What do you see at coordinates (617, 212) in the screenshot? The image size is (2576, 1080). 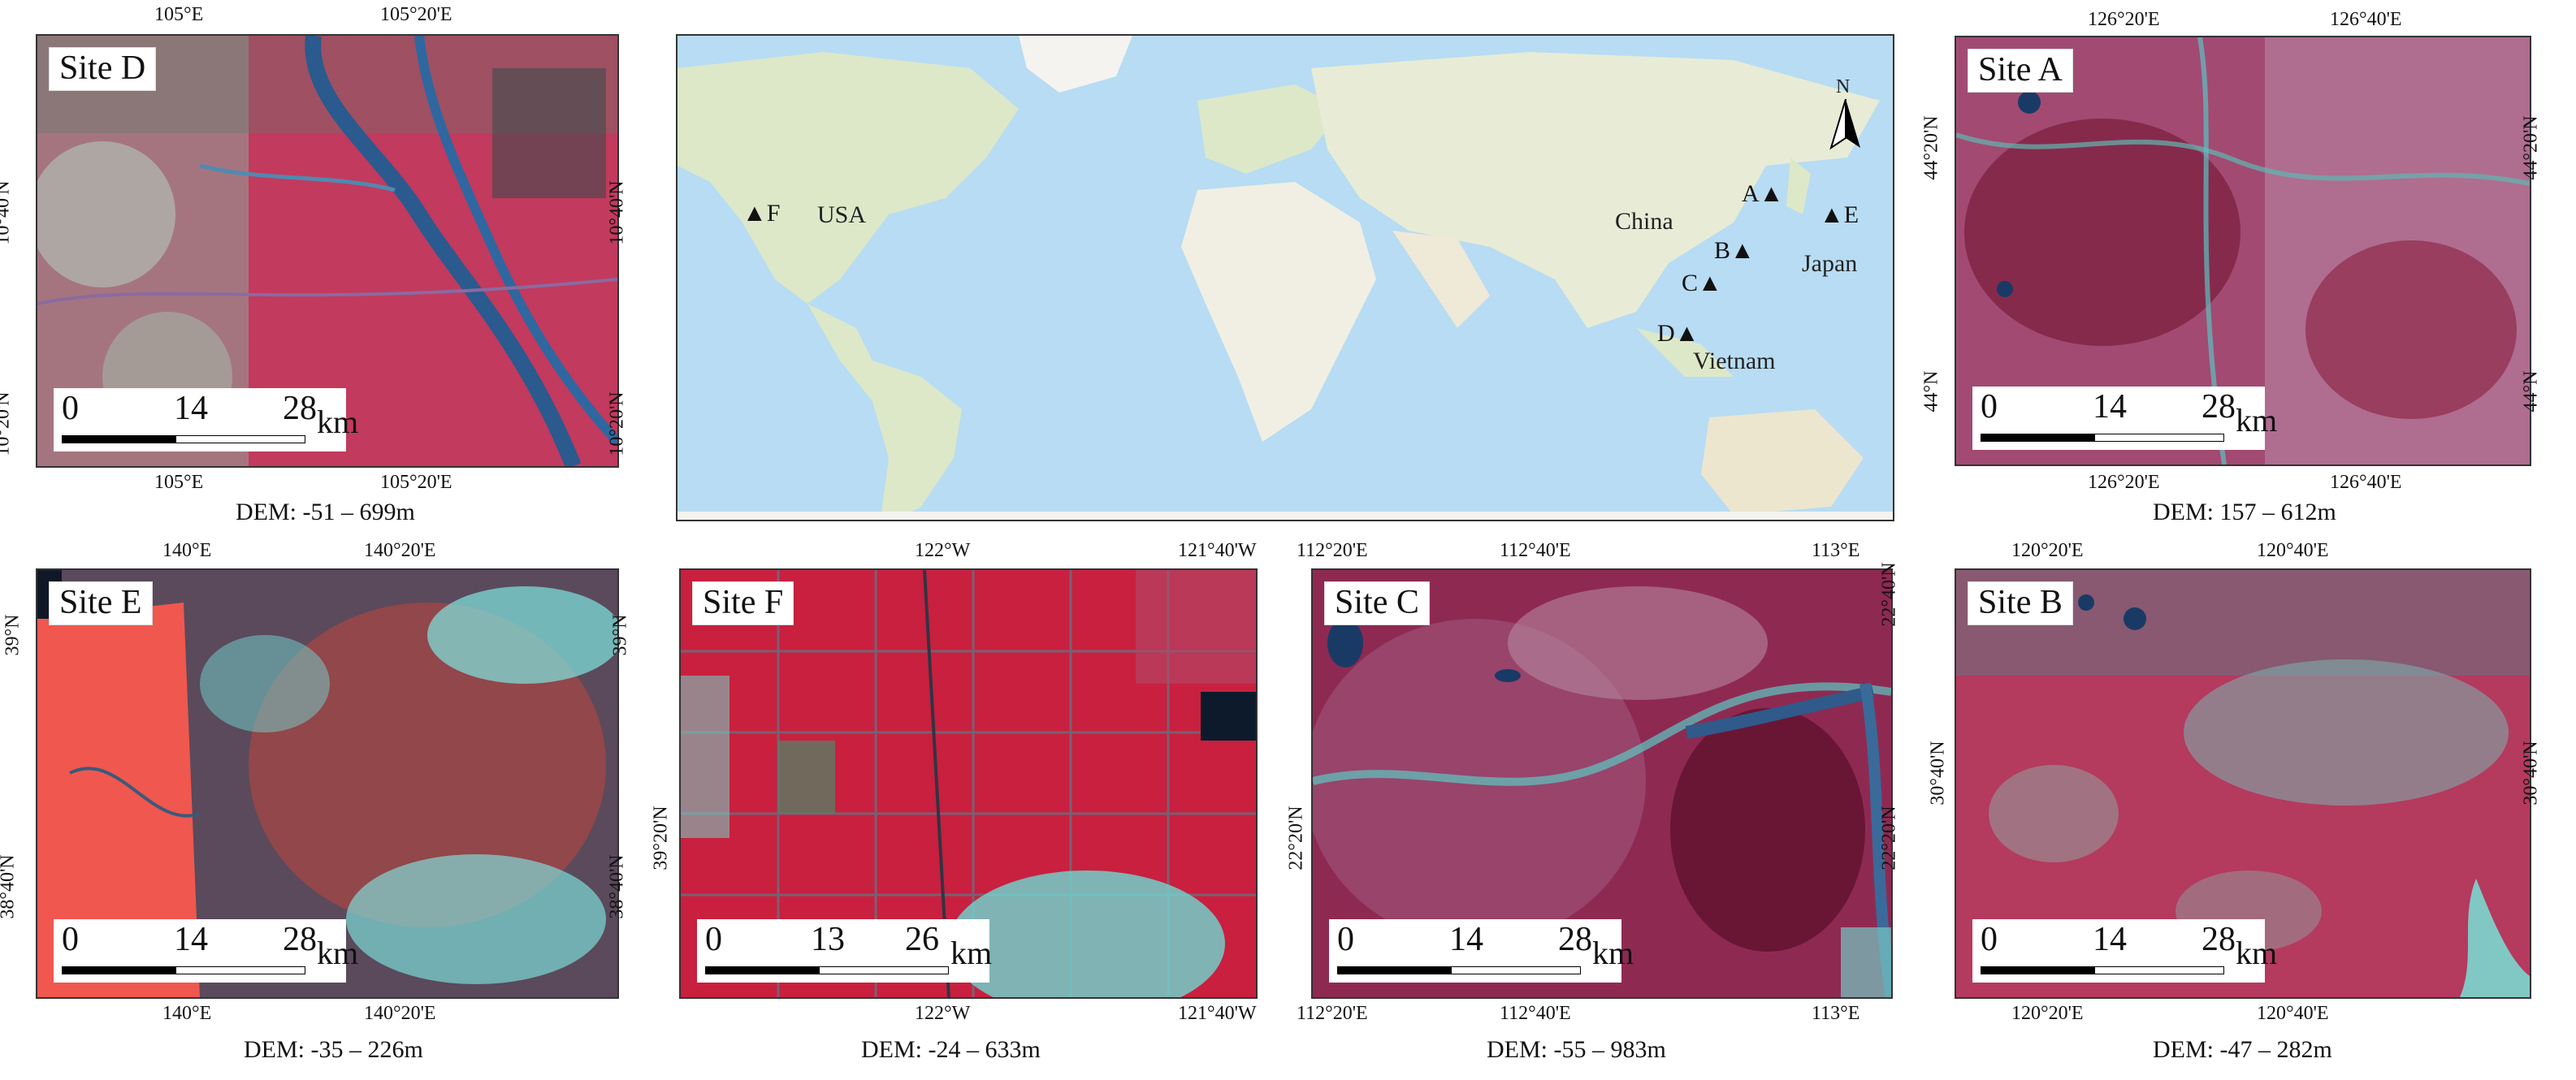 I see `right-tick: 10°40'N` at bounding box center [617, 212].